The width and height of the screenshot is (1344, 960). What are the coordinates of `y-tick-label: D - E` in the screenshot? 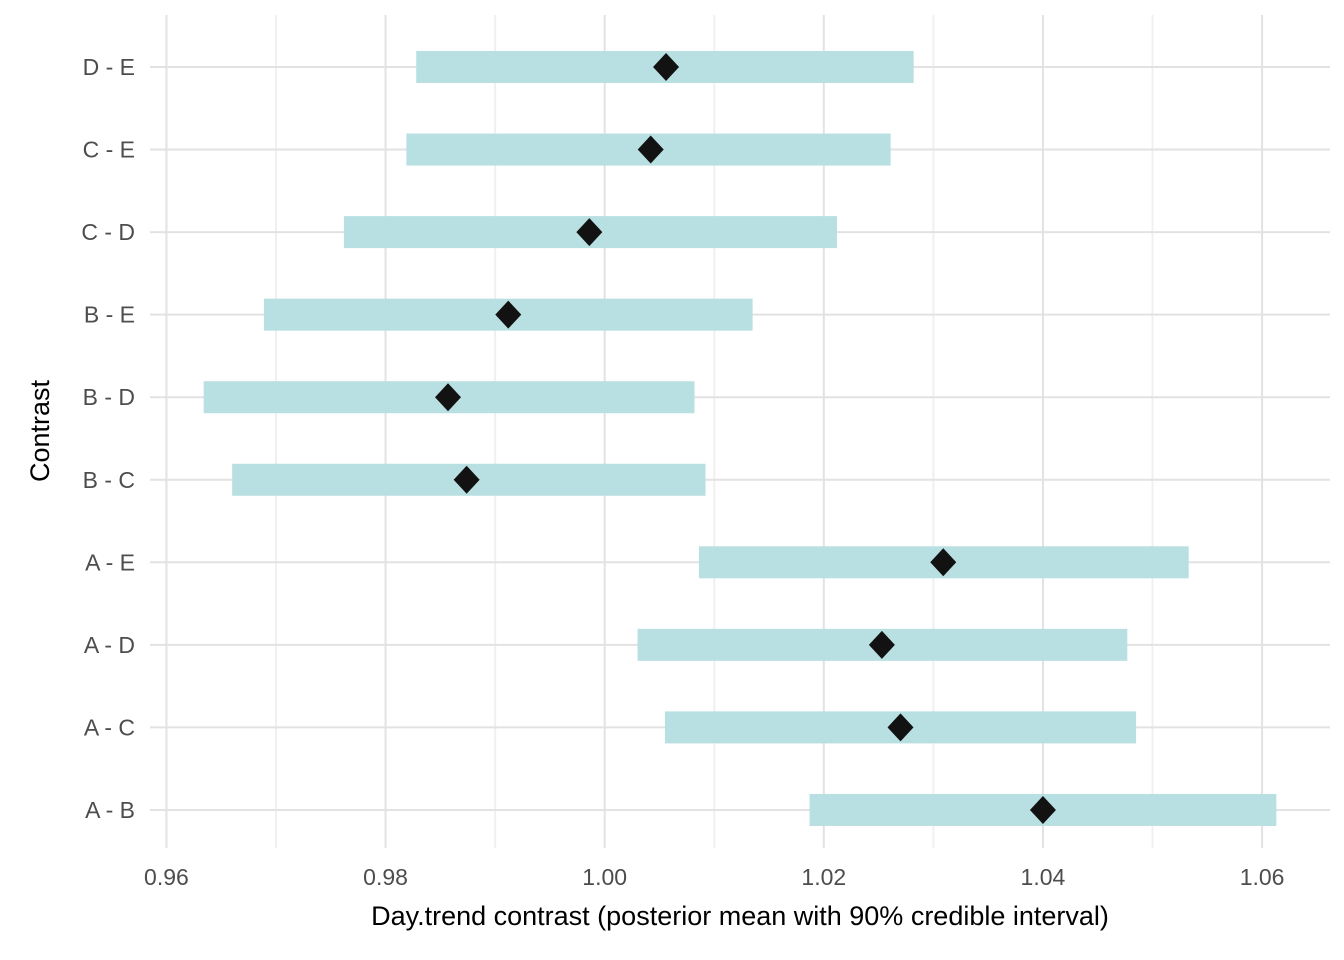 It's located at (109, 67).